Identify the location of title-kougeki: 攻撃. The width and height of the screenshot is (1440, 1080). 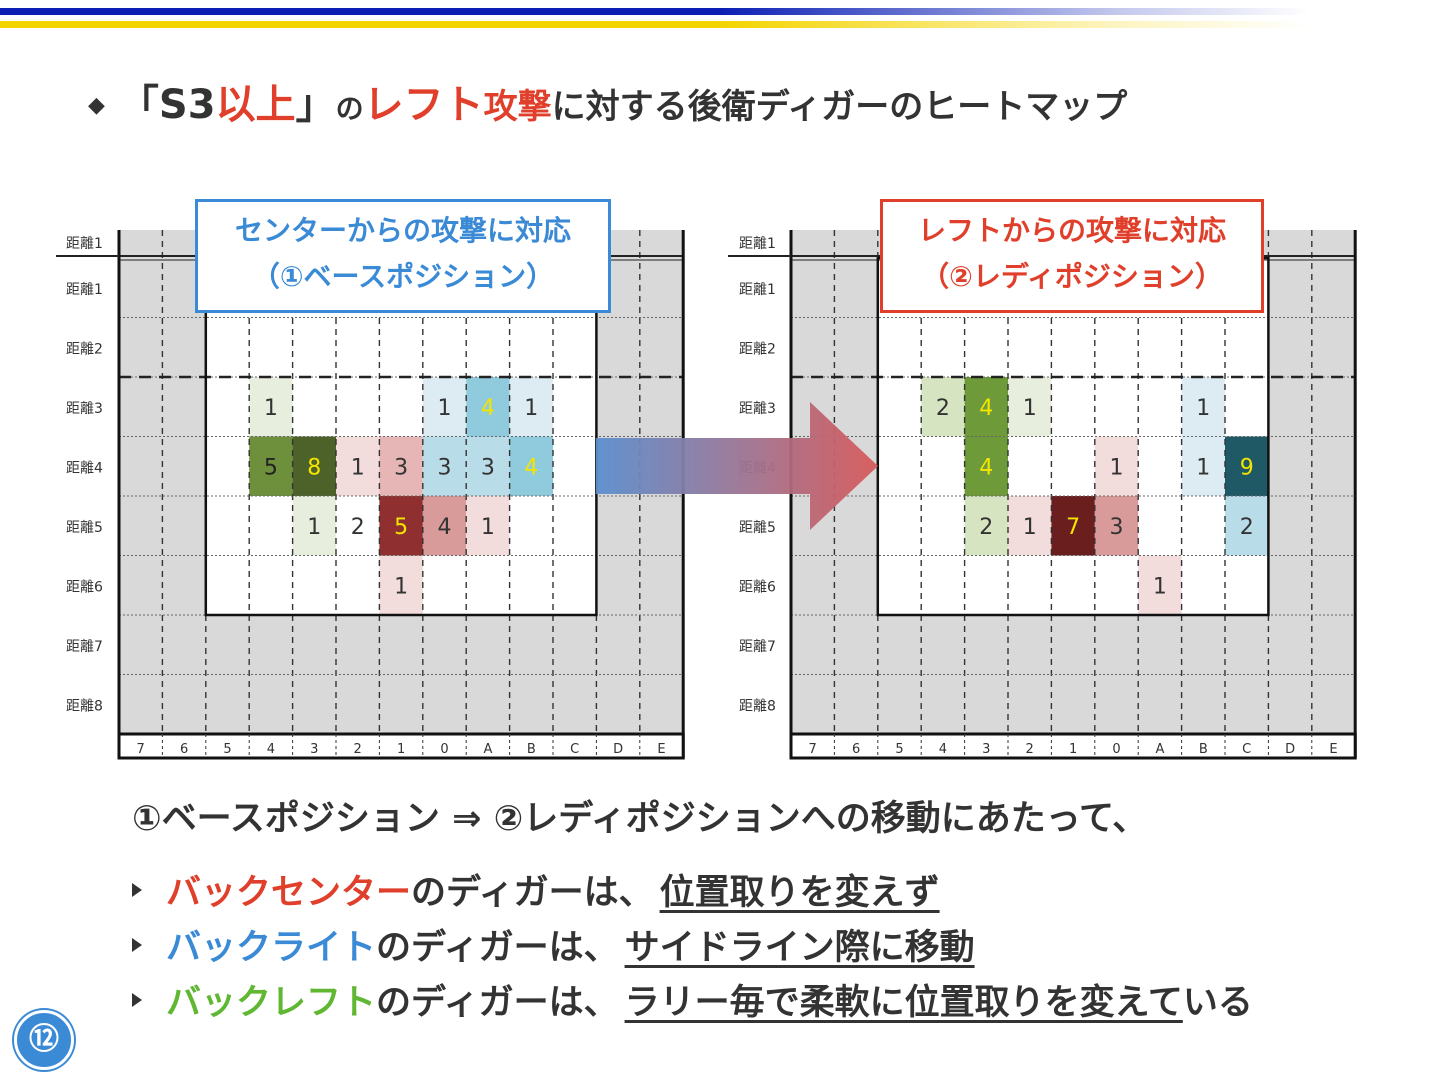
(517, 107).